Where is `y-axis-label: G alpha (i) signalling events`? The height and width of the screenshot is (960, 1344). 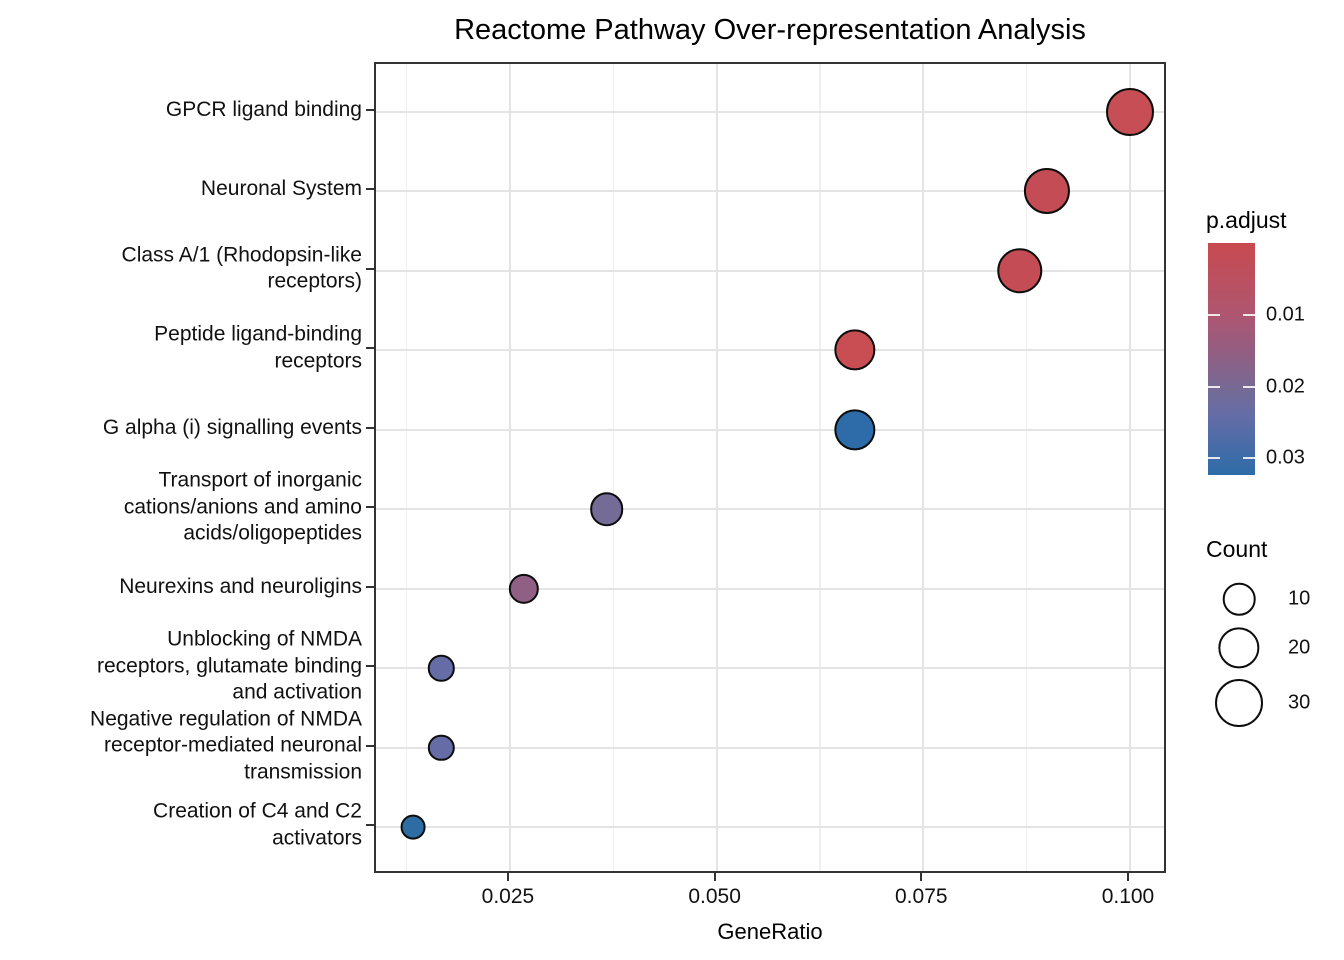
y-axis-label: G alpha (i) signalling events is located at coordinates (181, 427).